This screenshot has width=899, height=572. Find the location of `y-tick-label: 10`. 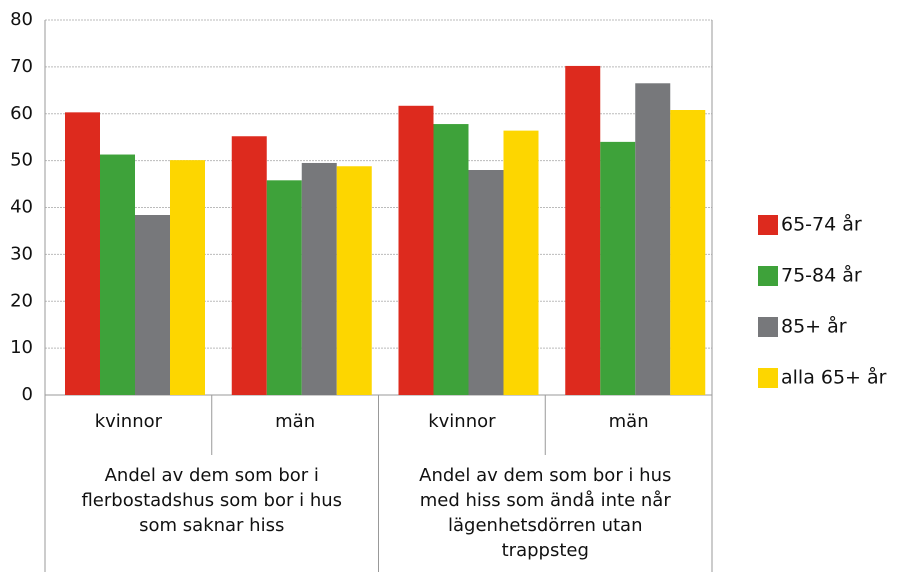

y-tick-label: 10 is located at coordinates (21, 347).